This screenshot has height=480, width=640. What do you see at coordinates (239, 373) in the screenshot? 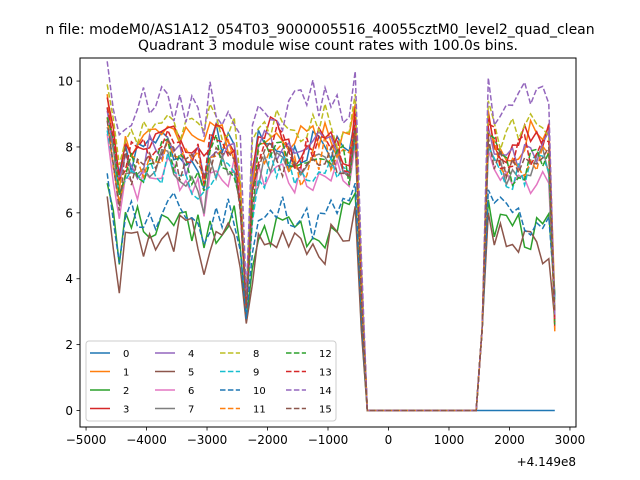
I see `legend-item-9: 9` at bounding box center [239, 373].